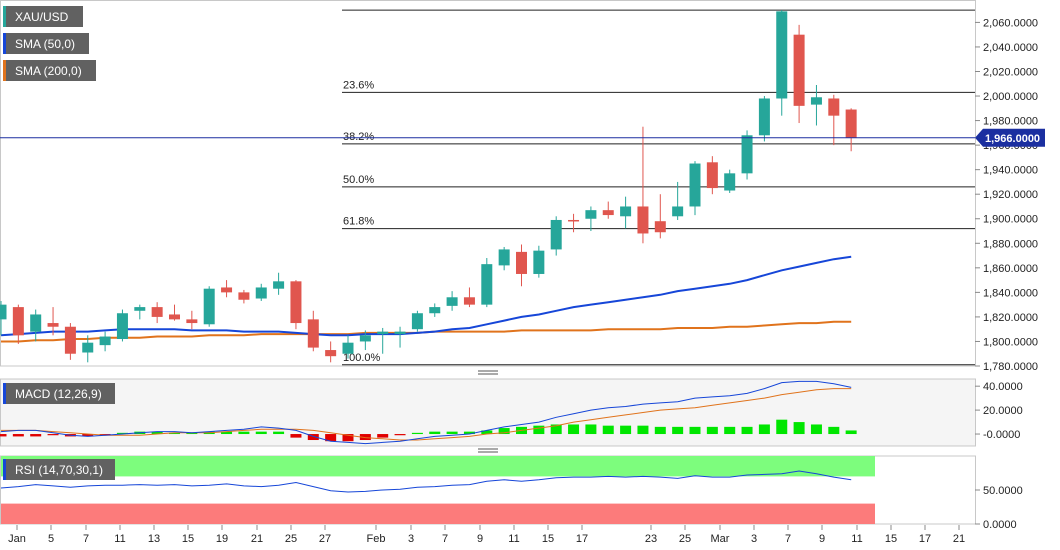  What do you see at coordinates (86, 539) in the screenshot?
I see `x-tick-label: 7` at bounding box center [86, 539].